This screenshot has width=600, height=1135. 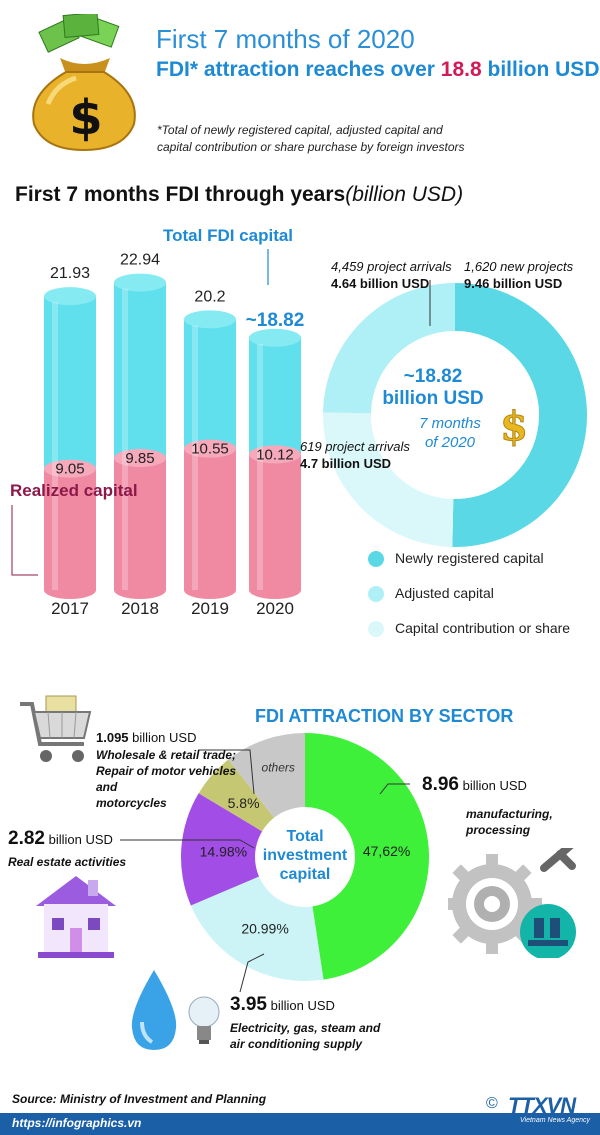 What do you see at coordinates (70, 441) in the screenshot?
I see `bar-group-2017: 21.93 9.05 2017` at bounding box center [70, 441].